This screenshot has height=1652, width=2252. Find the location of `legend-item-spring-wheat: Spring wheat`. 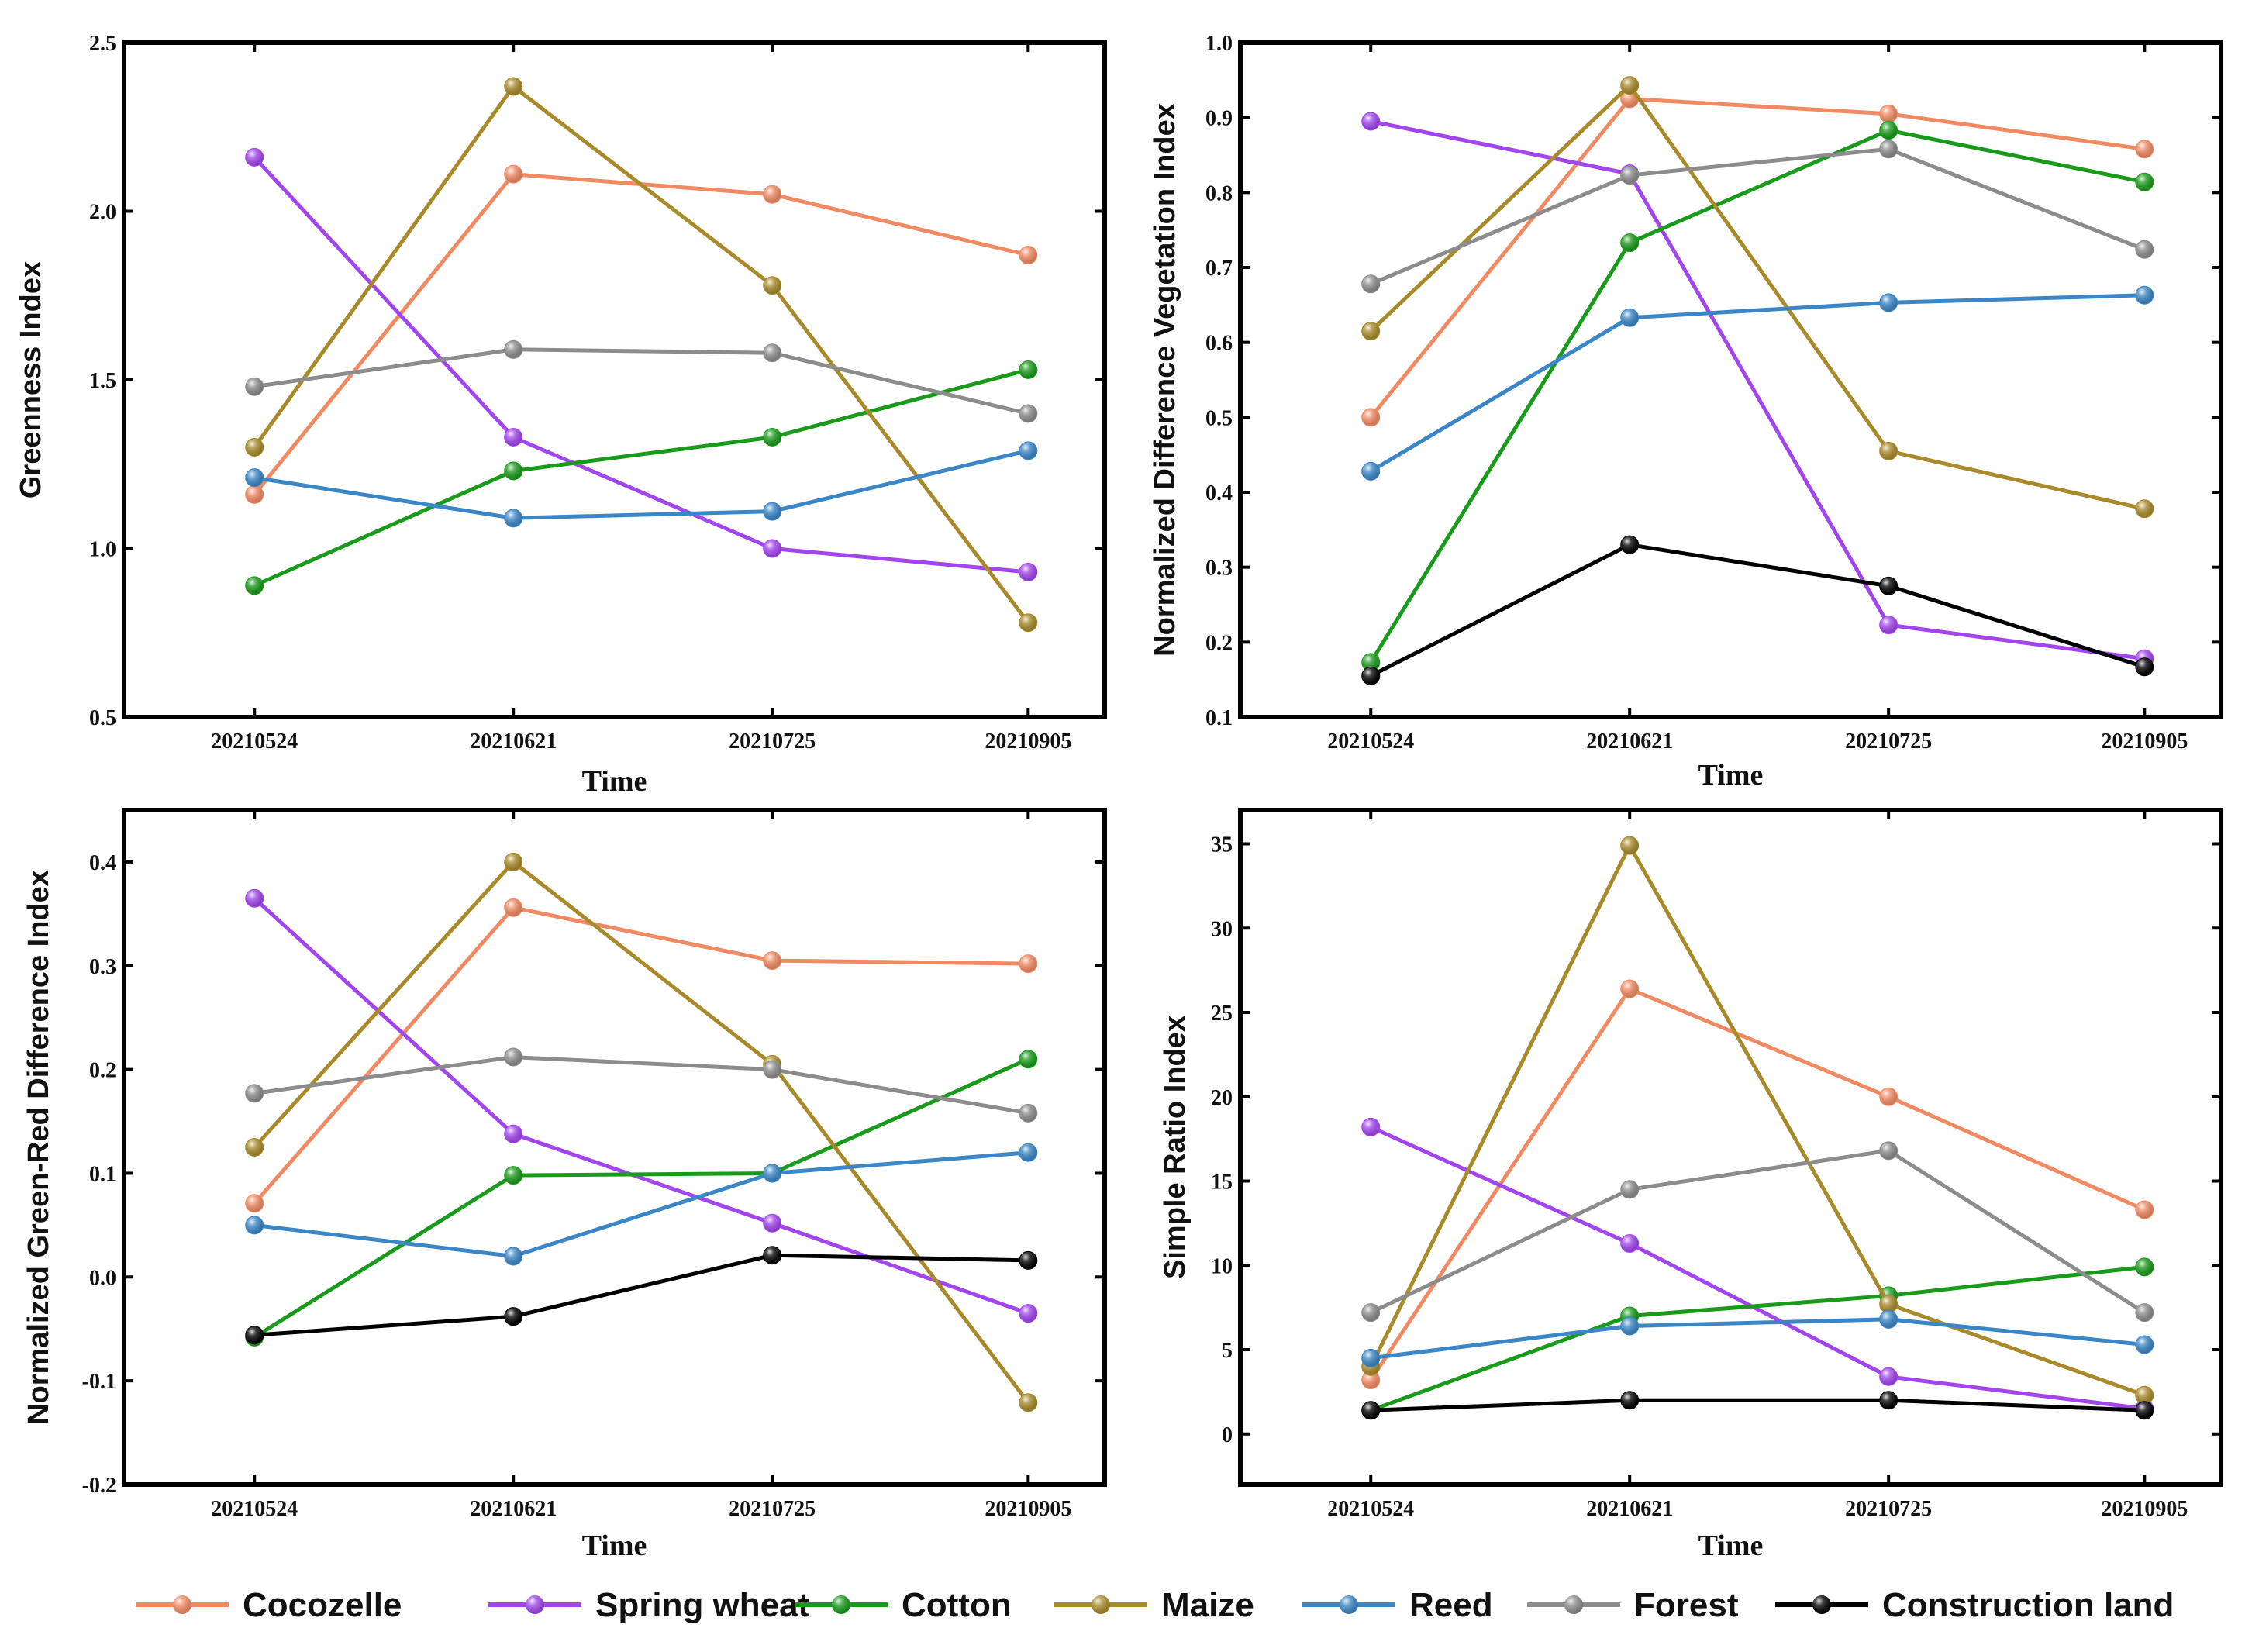

legend-item-spring-wheat: Spring wheat is located at coordinates (649, 1605).